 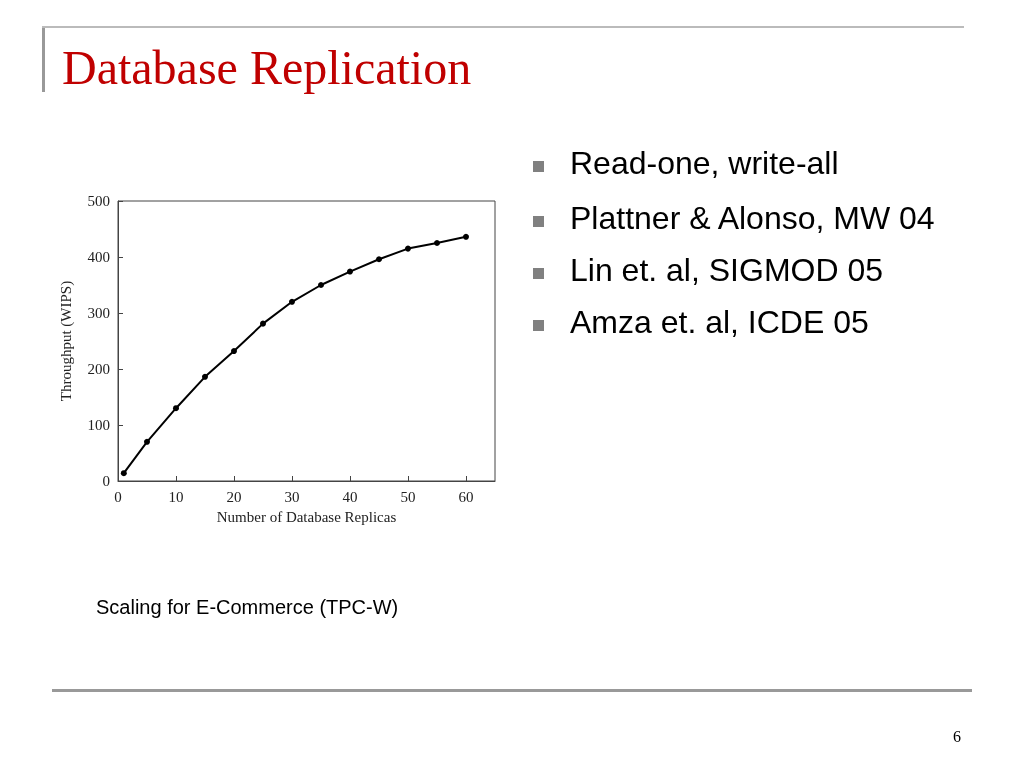 I want to click on x-tick-label: 0, so click(x=118, y=496).